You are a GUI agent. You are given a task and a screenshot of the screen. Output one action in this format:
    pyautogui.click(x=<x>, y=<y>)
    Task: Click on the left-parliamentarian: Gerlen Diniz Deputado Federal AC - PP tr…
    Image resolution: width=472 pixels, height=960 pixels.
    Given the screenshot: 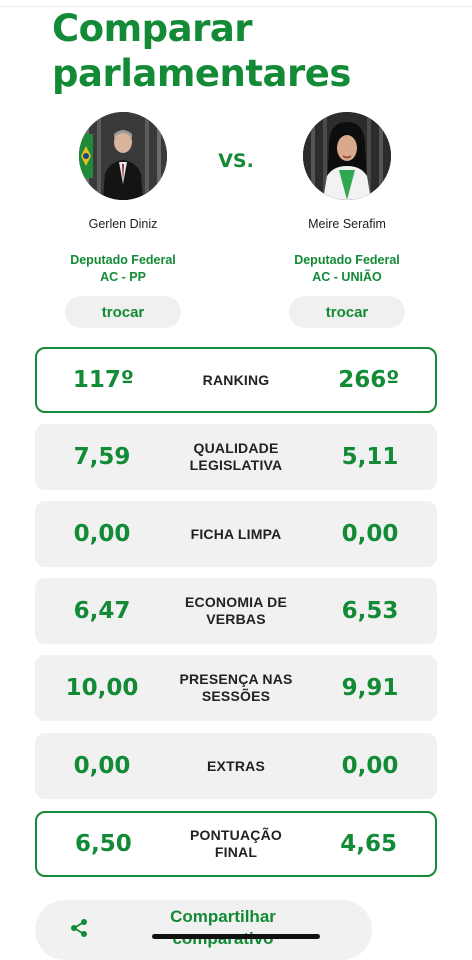 What is the action you would take?
    pyautogui.click(x=123, y=220)
    